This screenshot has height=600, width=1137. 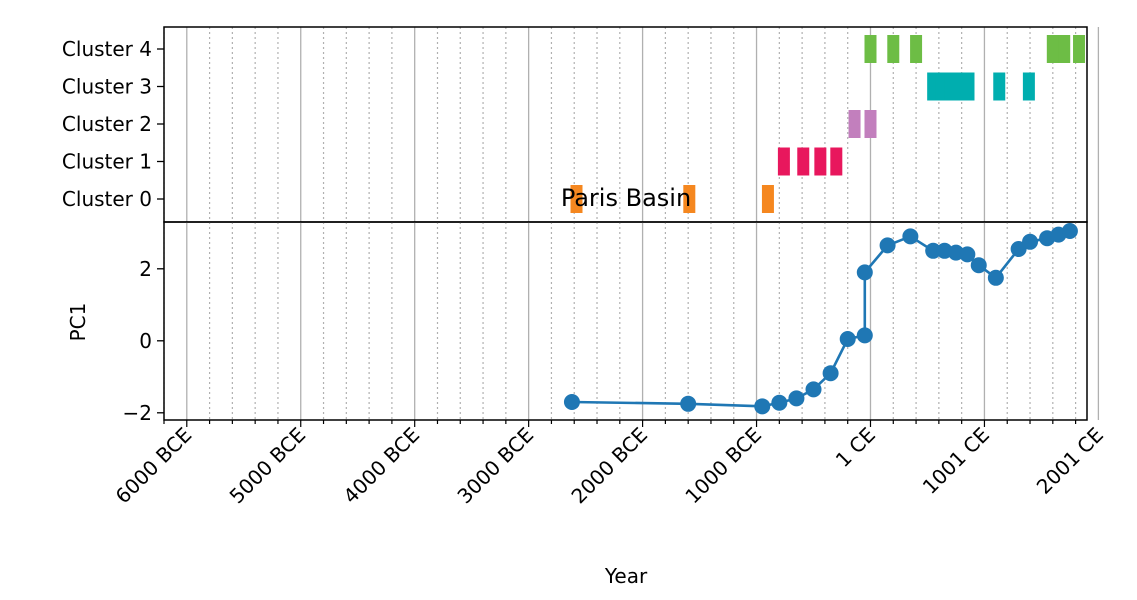 What do you see at coordinates (107, 162) in the screenshot?
I see `y-tick-label-cluster: Cluster 1` at bounding box center [107, 162].